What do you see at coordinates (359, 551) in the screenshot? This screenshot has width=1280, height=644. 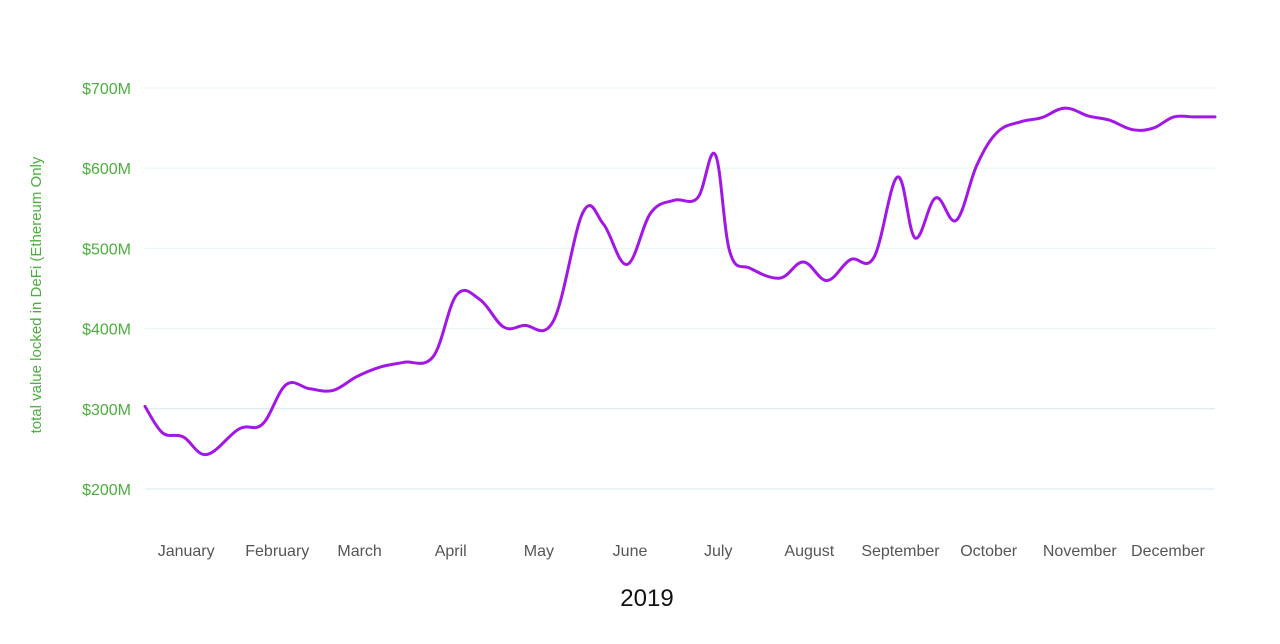 I see `x-tick-label: March` at bounding box center [359, 551].